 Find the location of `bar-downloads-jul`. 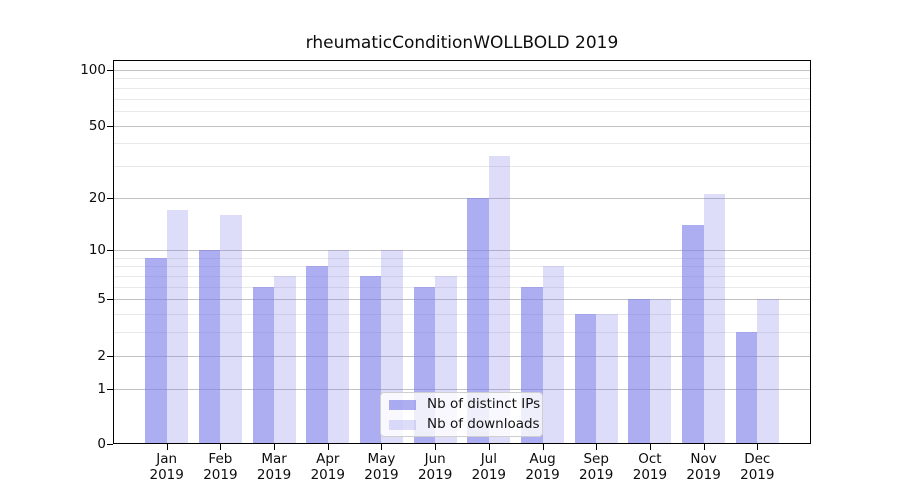

bar-downloads-jul is located at coordinates (499, 300).